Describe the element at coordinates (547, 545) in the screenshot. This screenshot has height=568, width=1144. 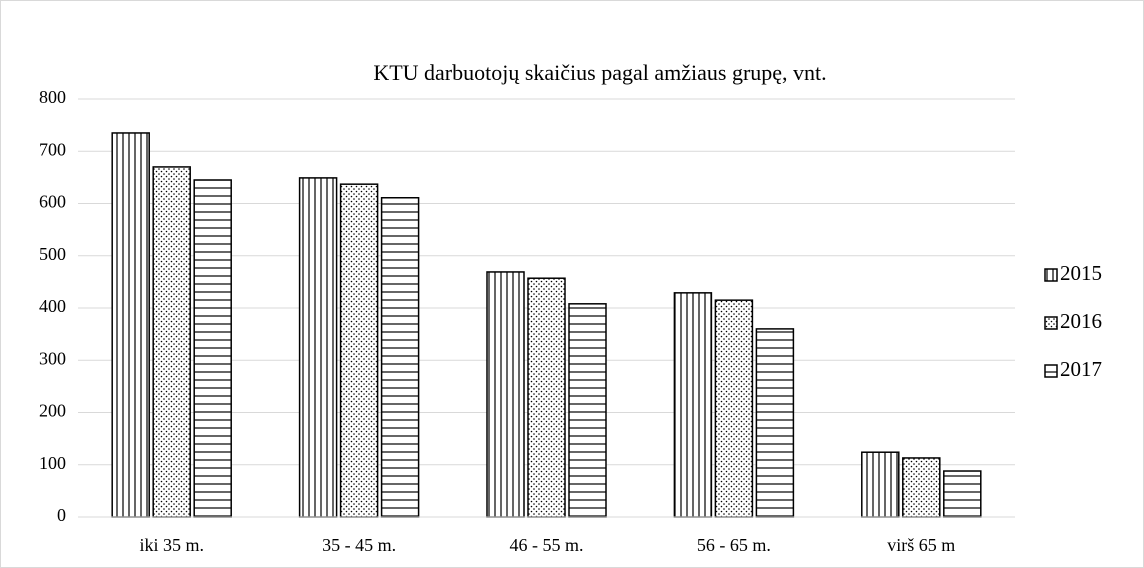
I see `x-tick-label: 46 - 55 m.` at that location.